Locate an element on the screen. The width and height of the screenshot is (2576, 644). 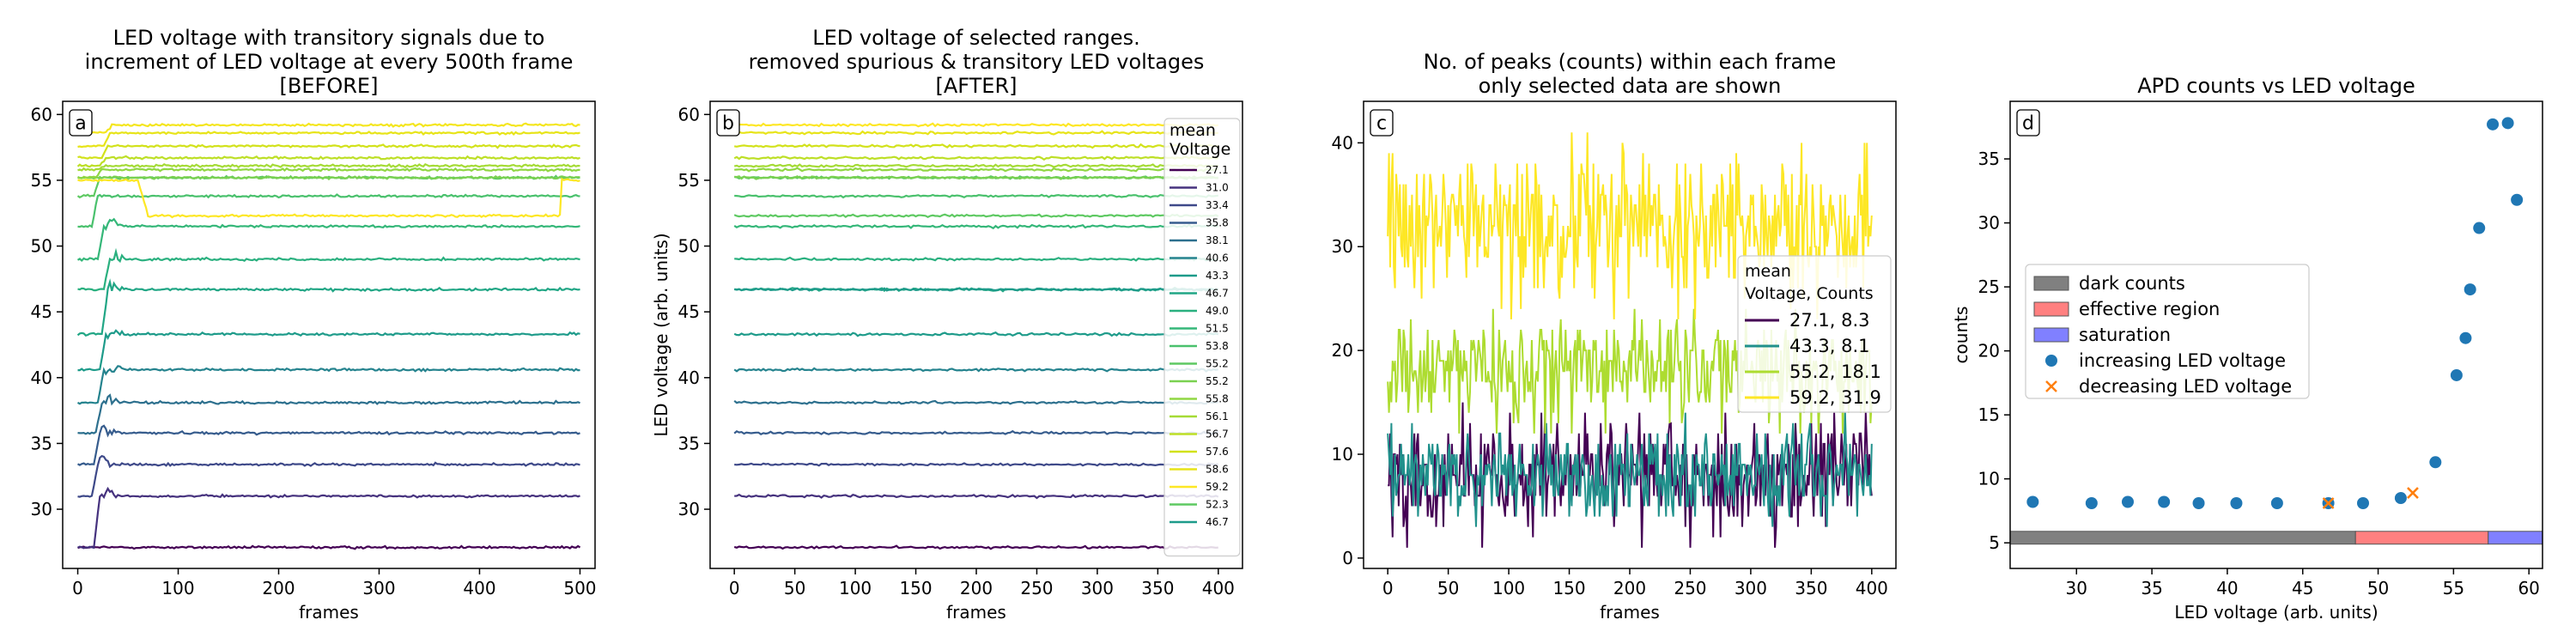
y-tick-label: 35 is located at coordinates (689, 443).